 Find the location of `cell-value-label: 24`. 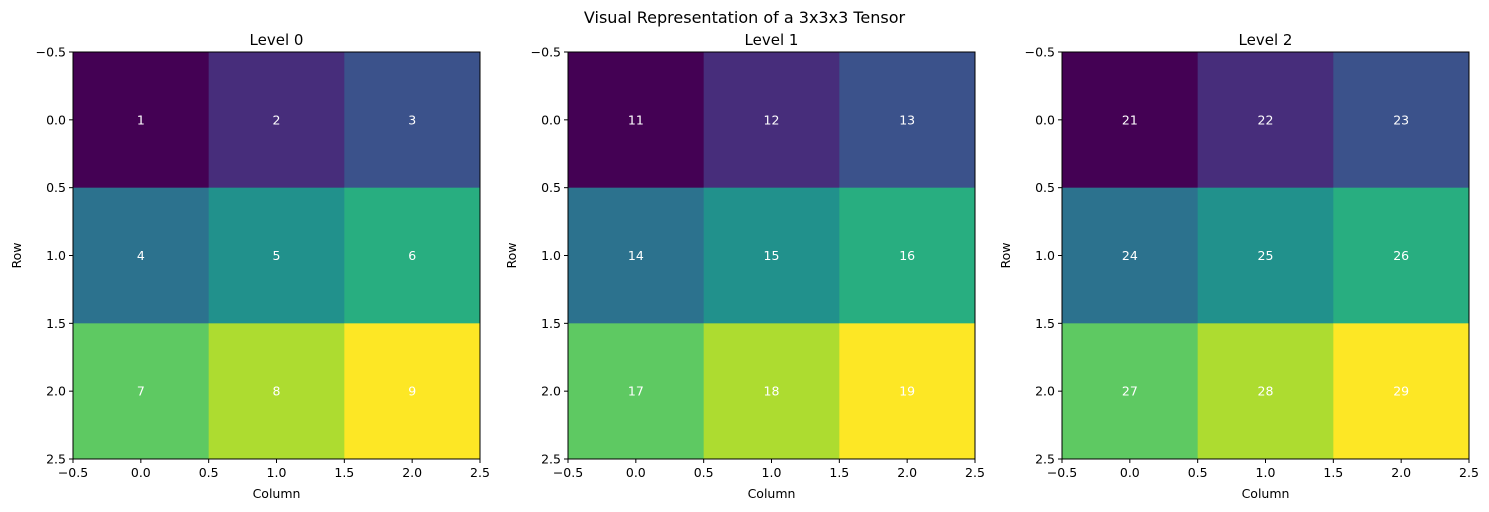

cell-value-label: 24 is located at coordinates (1130, 255).